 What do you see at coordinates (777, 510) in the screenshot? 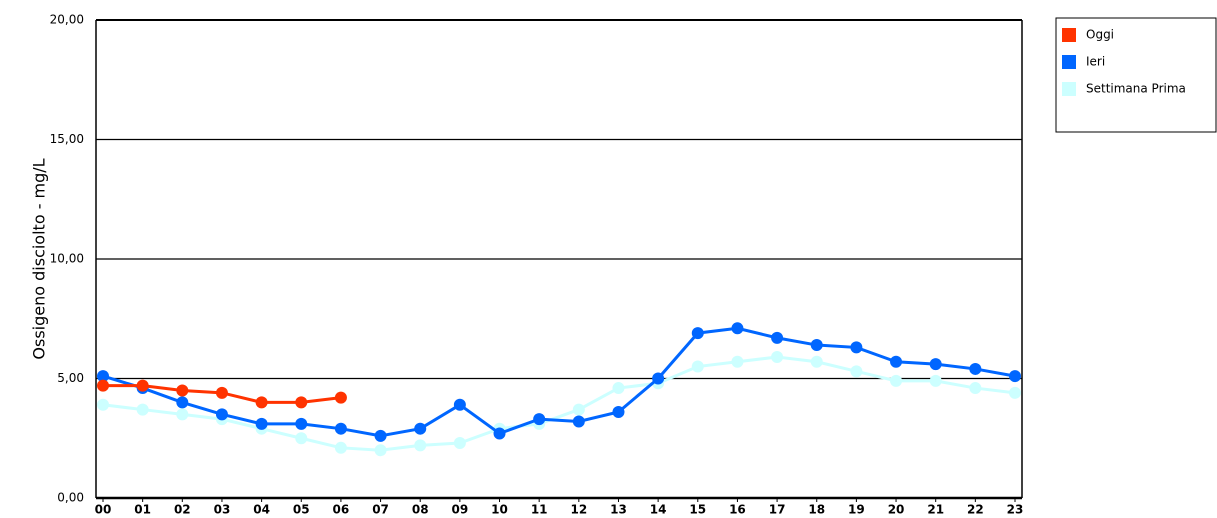
I see `x-tick-label: 17` at bounding box center [777, 510].